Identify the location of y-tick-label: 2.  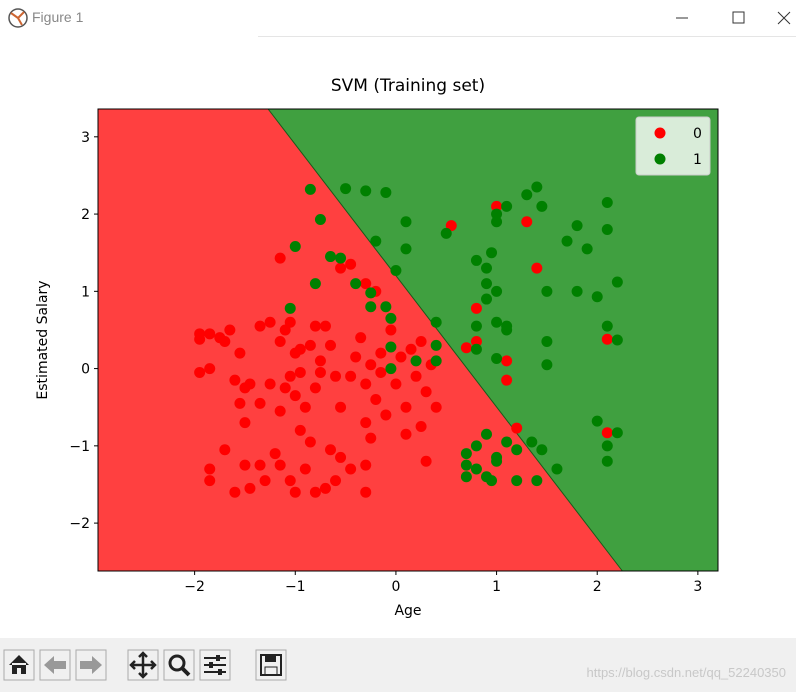
(85, 215).